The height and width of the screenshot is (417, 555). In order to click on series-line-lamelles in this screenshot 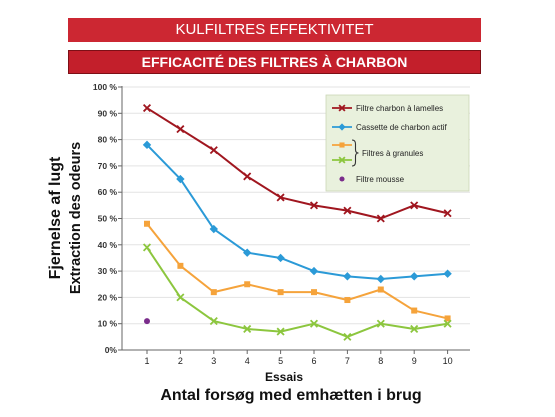, I will do `click(297, 163)`.